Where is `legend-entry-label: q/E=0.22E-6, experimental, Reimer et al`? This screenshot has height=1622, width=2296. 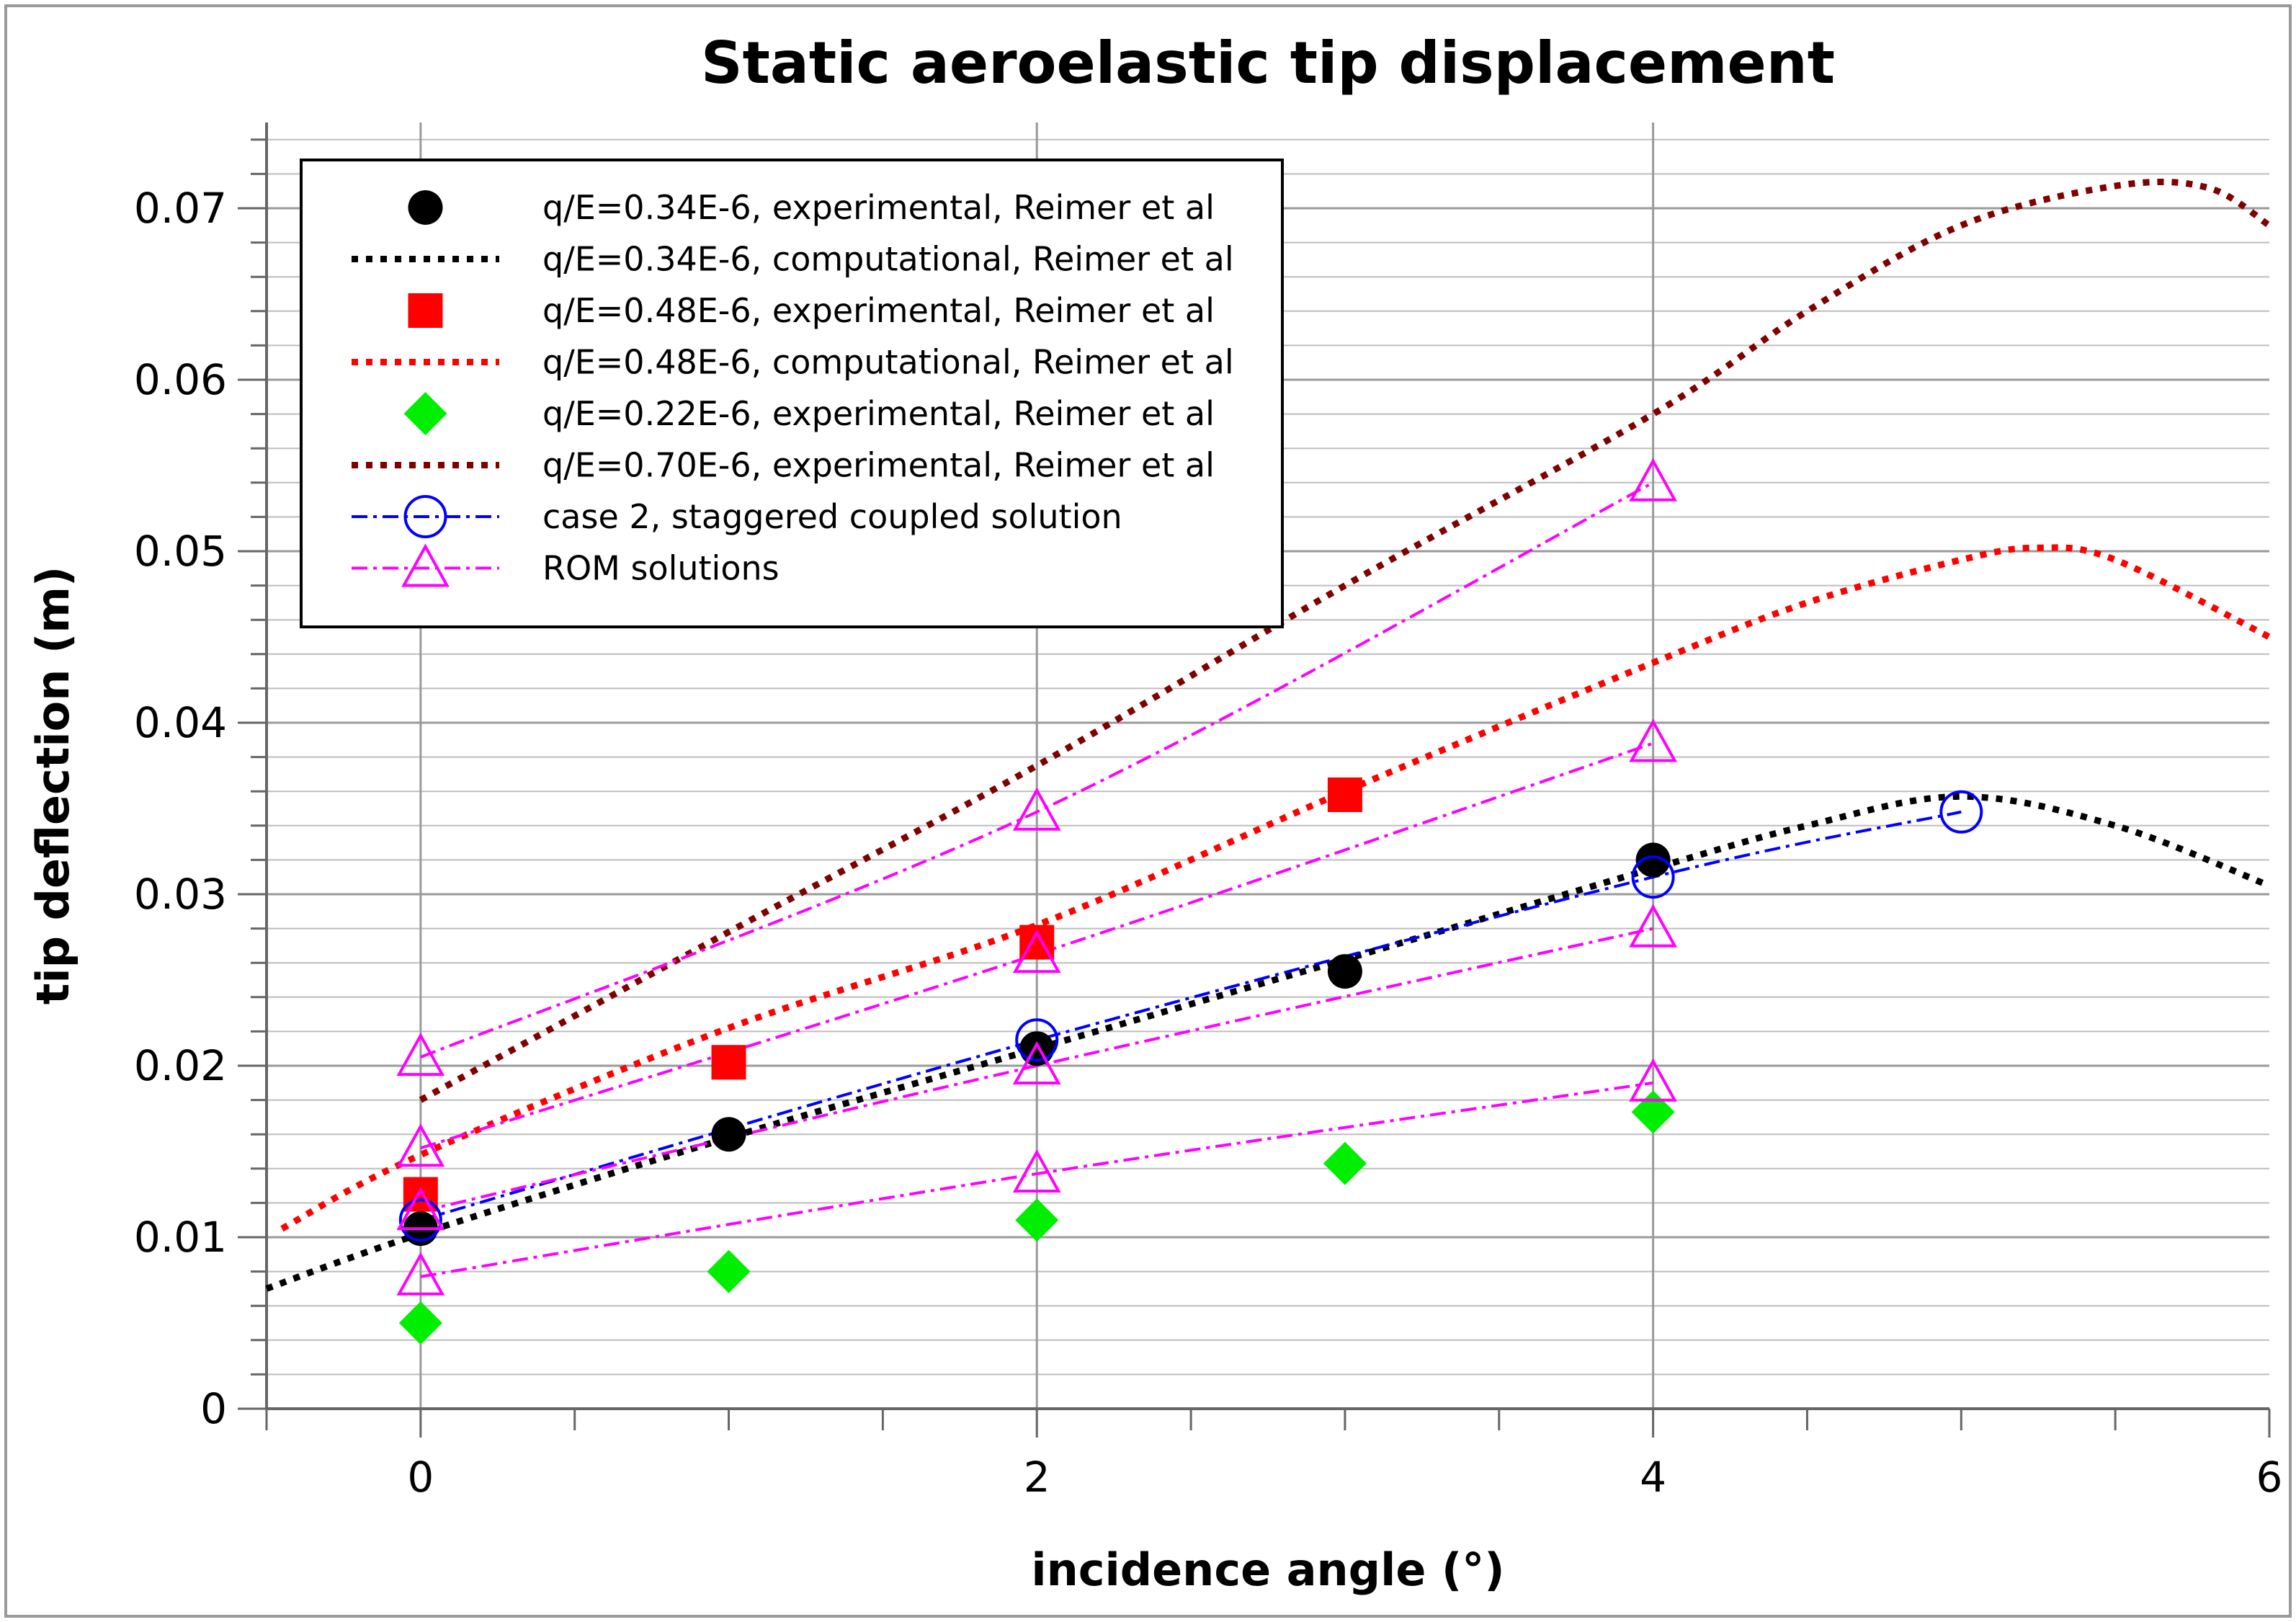 legend-entry-label: q/E=0.22E-6, experimental, Reimer et al is located at coordinates (878, 413).